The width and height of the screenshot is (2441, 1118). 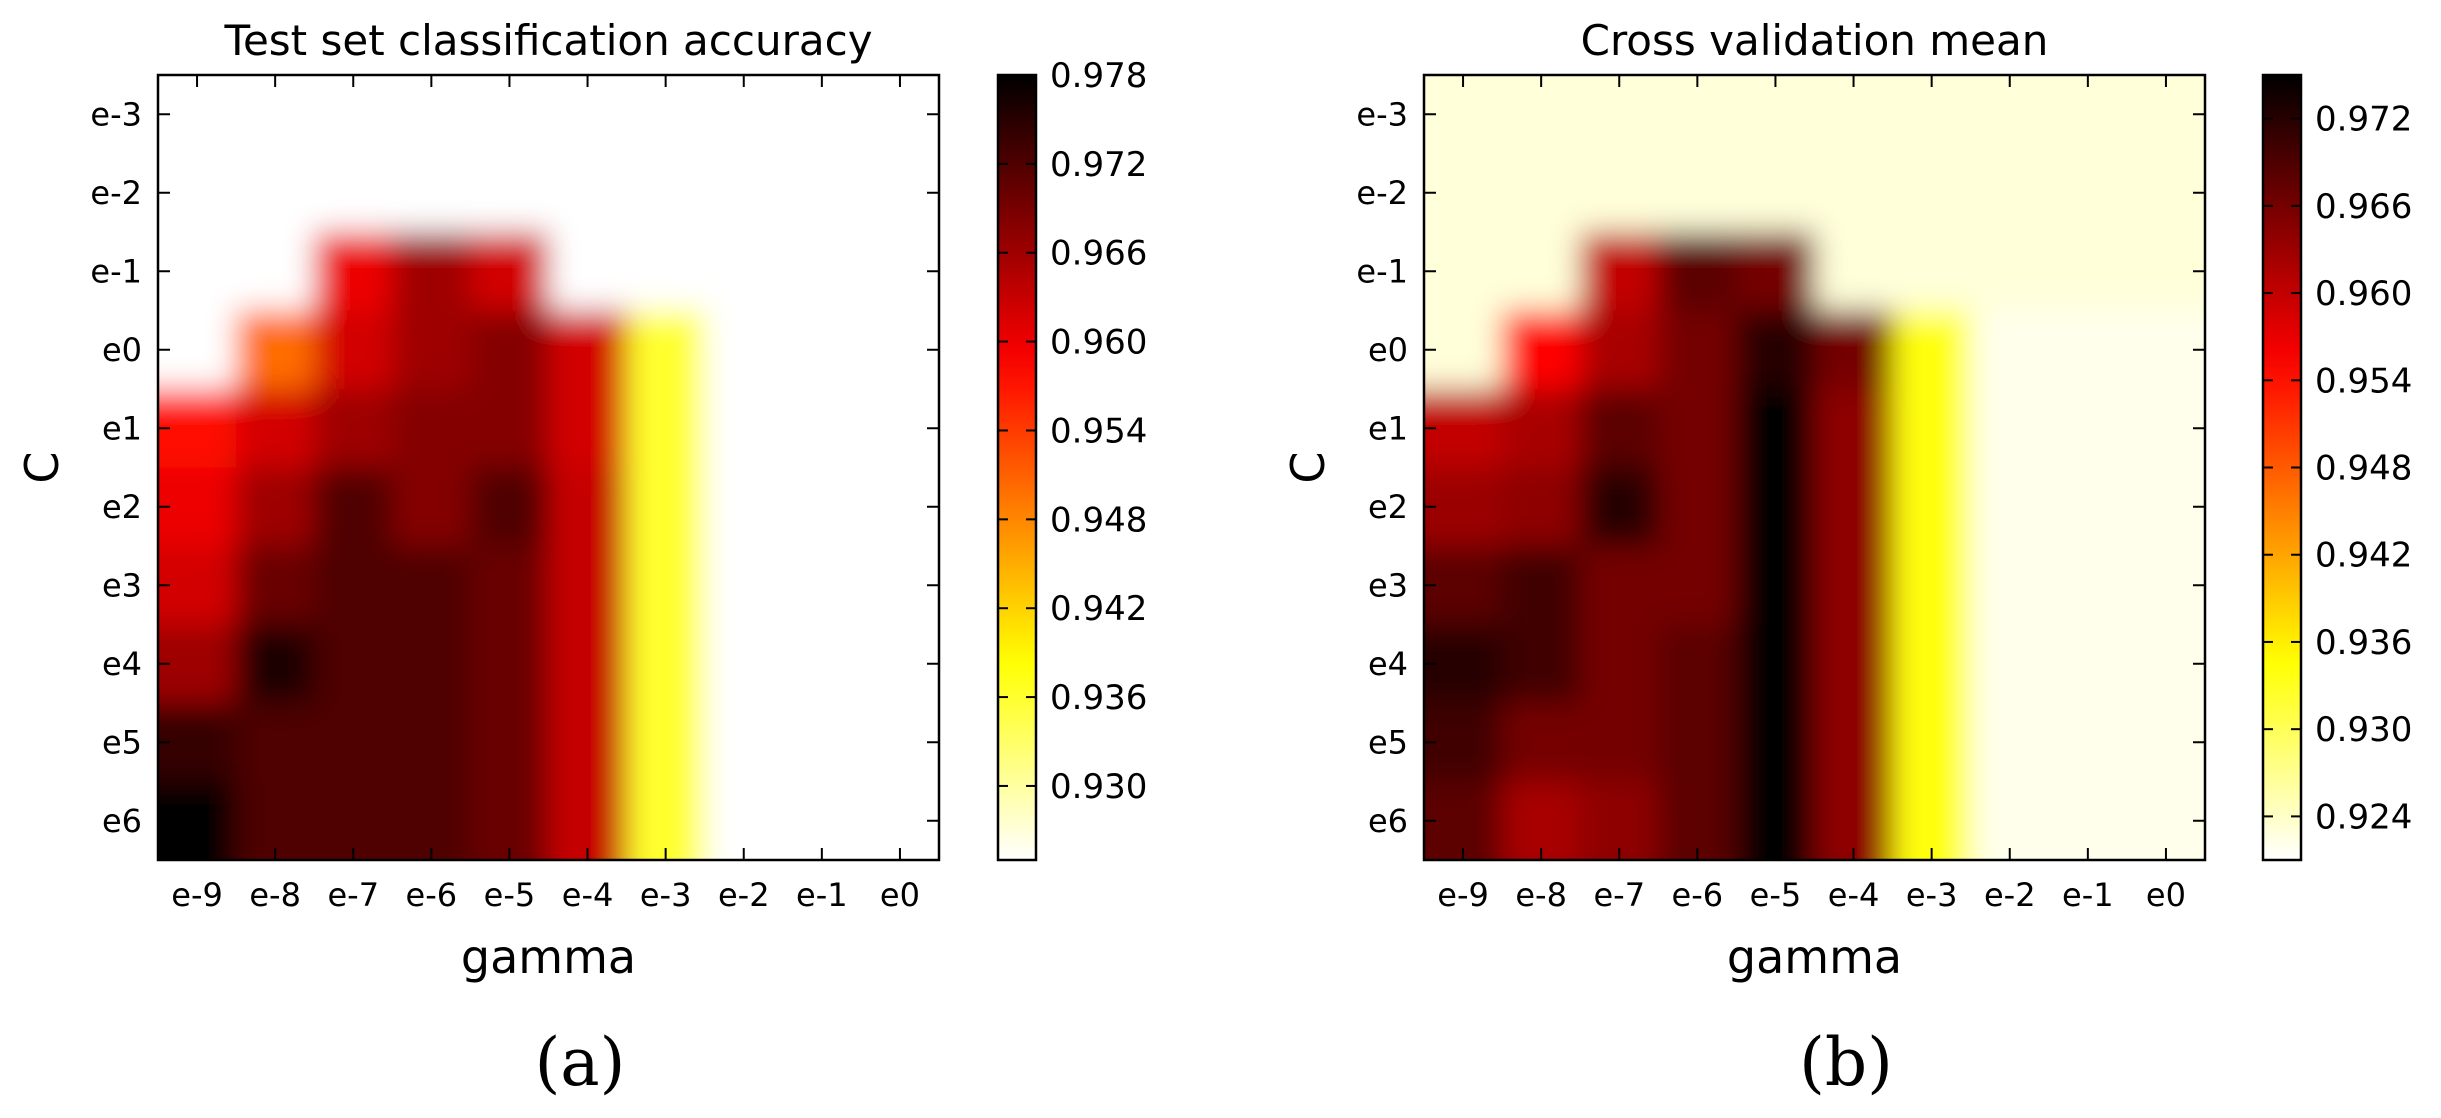 What do you see at coordinates (580, 1062) in the screenshot?
I see `chart-a-panel-label: (a)` at bounding box center [580, 1062].